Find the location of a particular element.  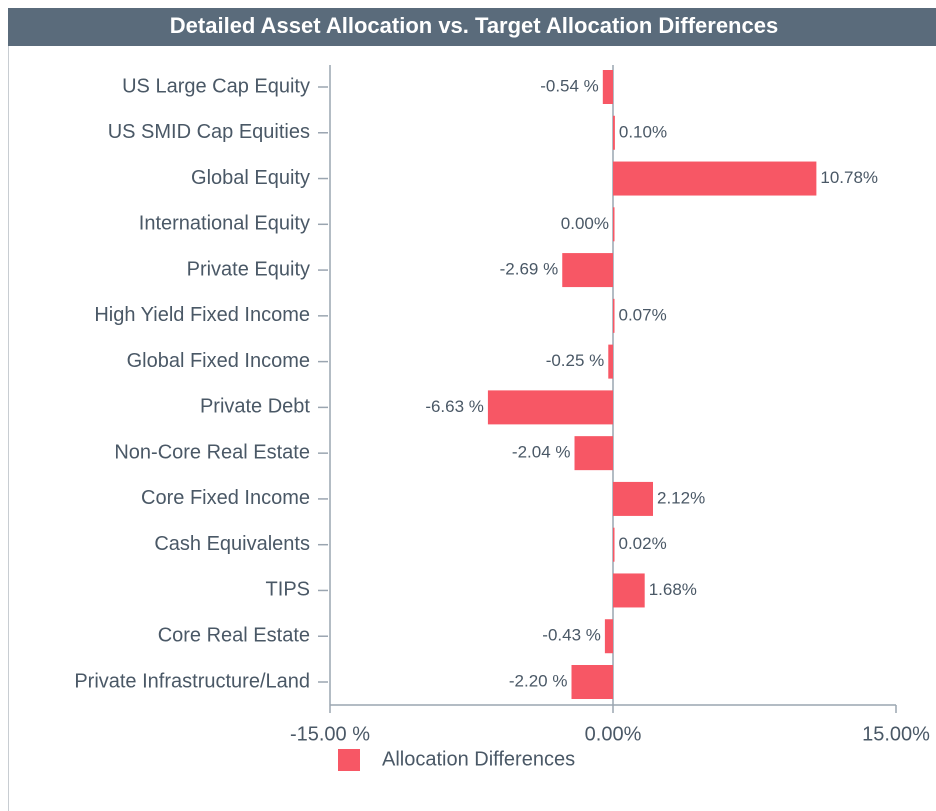

category-label: Non-Core Real Estate is located at coordinates (212, 452).